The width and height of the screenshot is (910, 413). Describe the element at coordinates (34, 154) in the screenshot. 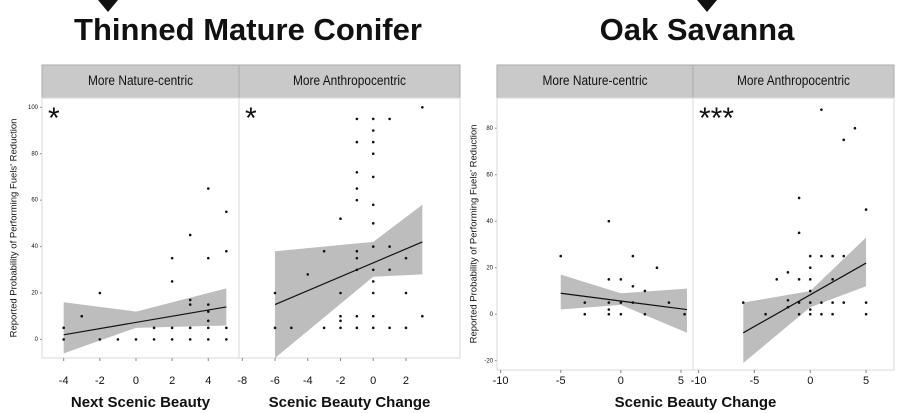

I see `y-tick-label: 80` at that location.